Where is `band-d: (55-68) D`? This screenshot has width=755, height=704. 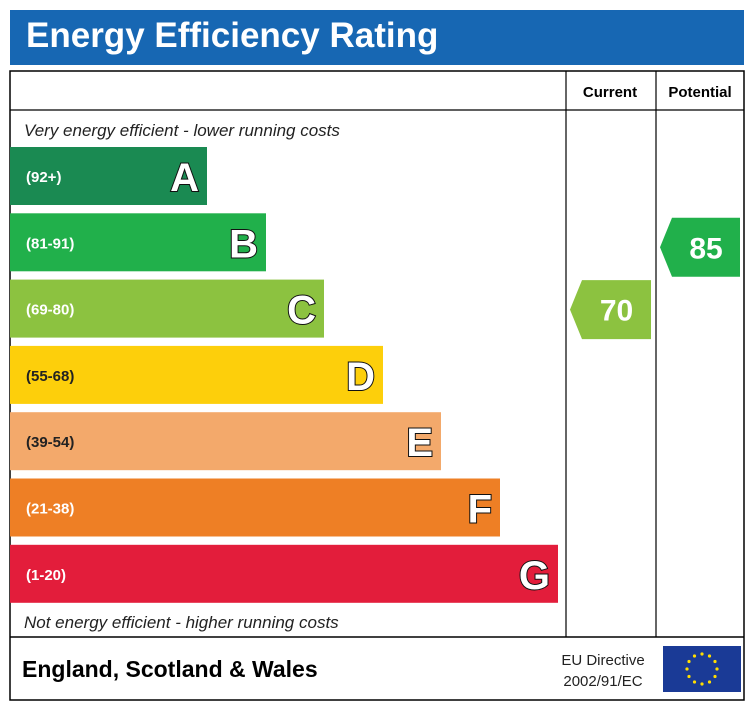
band-d: (55-68) D is located at coordinates (196, 374).